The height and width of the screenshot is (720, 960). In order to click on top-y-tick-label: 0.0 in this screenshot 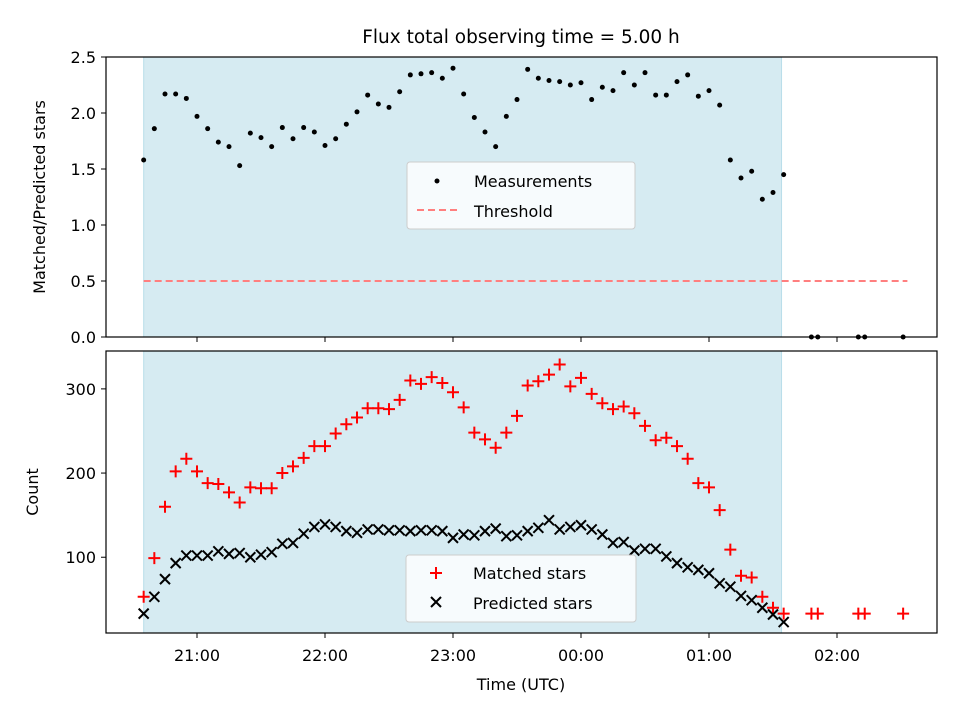, I will do `click(83, 337)`.